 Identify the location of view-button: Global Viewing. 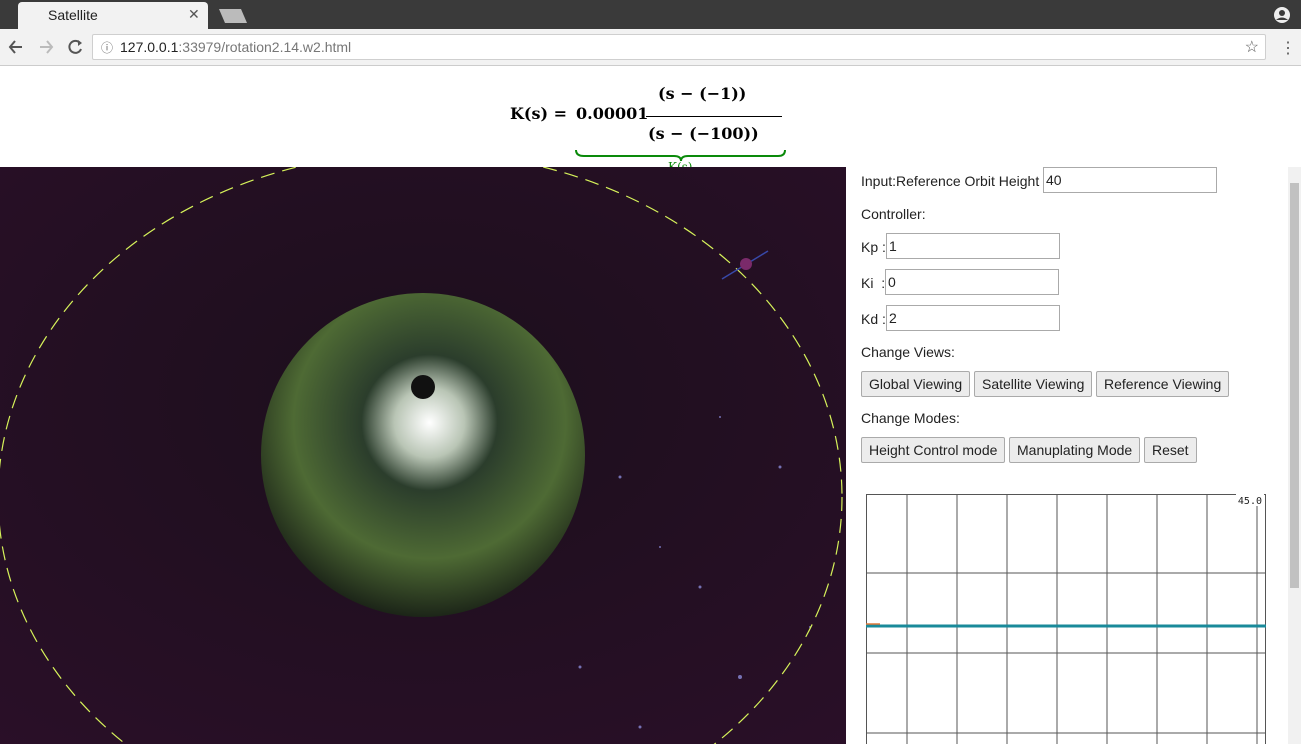
(916, 384).